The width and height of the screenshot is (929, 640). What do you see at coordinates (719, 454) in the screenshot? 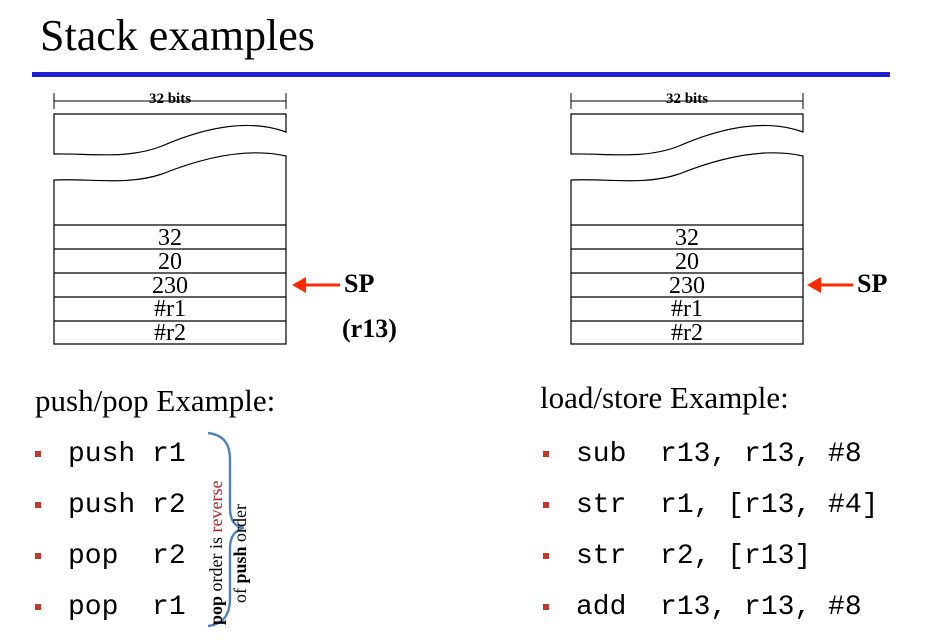
I see `code-line: sub r13, r13, #8` at bounding box center [719, 454].